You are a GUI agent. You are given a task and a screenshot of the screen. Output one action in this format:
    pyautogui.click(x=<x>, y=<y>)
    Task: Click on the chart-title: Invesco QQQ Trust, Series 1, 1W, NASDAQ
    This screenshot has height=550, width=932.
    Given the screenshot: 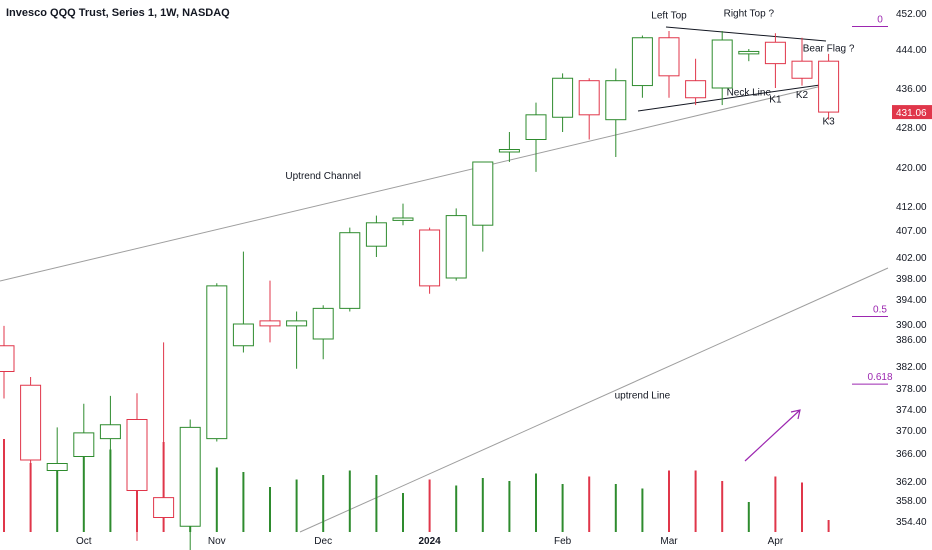 What is the action you would take?
    pyautogui.click(x=118, y=13)
    